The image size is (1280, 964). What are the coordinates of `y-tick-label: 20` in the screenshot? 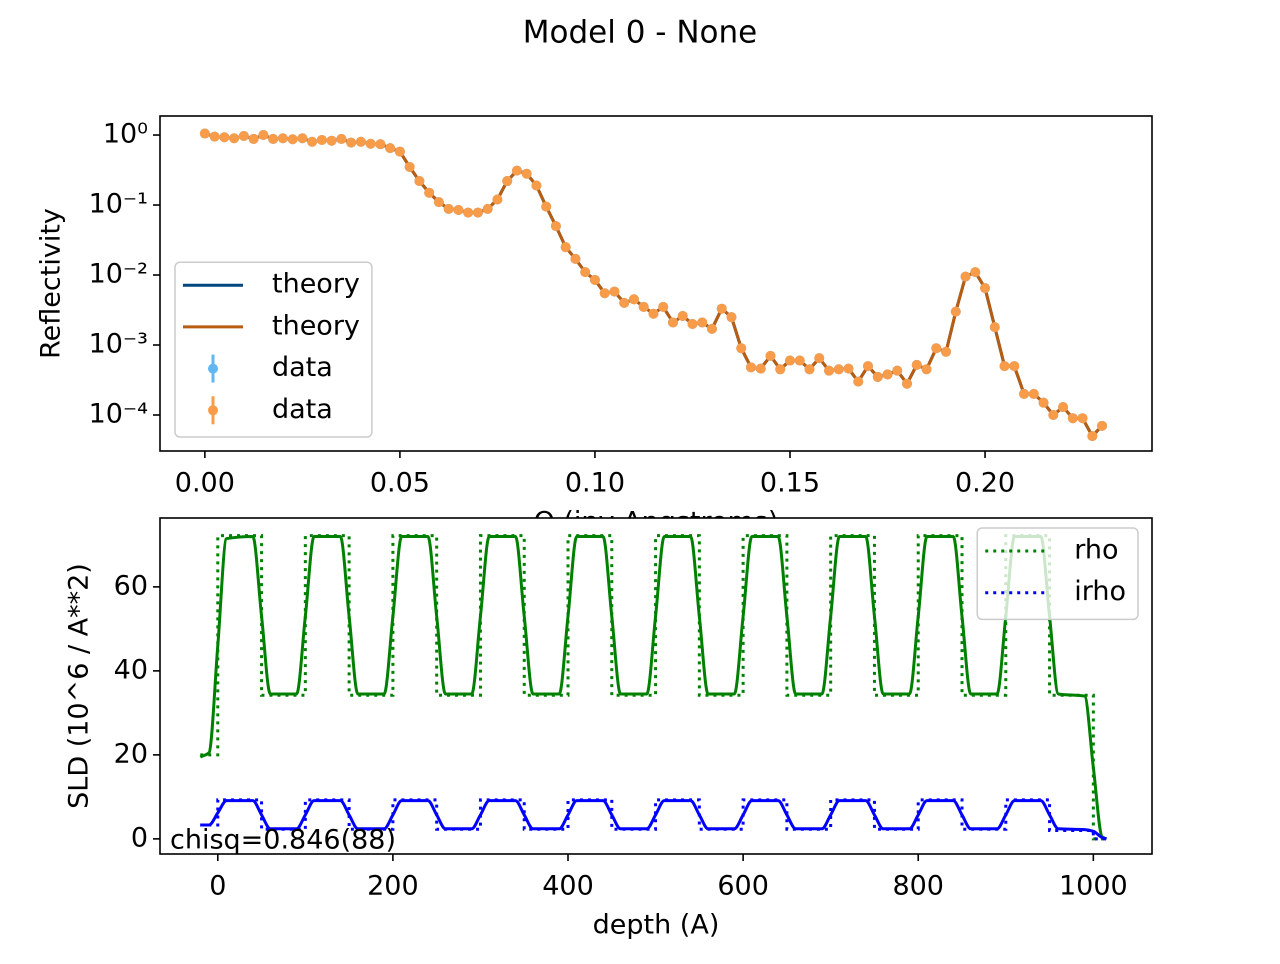 It's located at (131, 753).